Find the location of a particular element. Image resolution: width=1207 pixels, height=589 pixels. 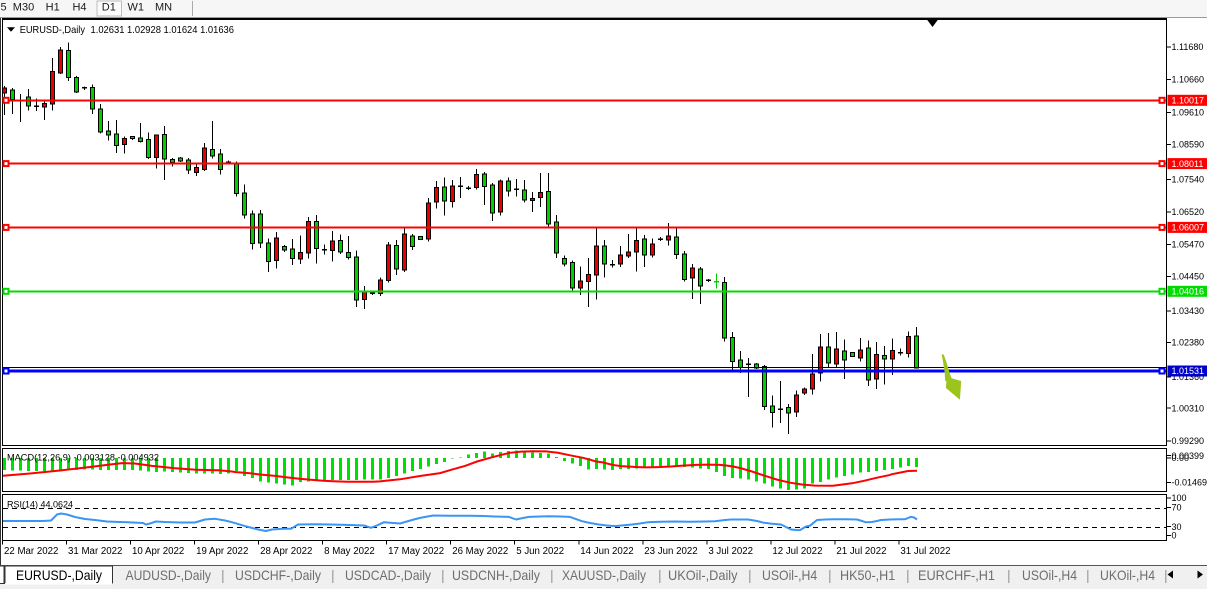

svg-text: EURCHF-,H1 is located at coordinates (956, 575).